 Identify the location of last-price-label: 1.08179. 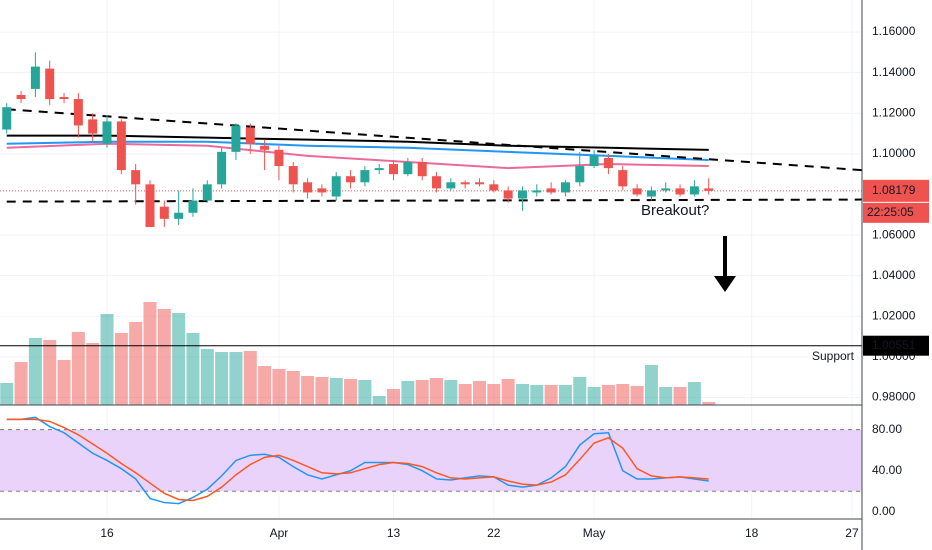
(894, 190).